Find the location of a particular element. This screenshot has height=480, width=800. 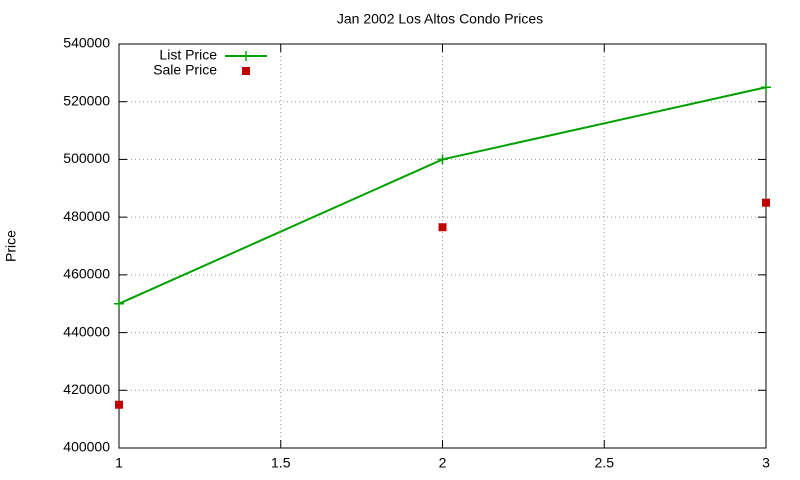

legend-label: Sale Price is located at coordinates (185, 70).